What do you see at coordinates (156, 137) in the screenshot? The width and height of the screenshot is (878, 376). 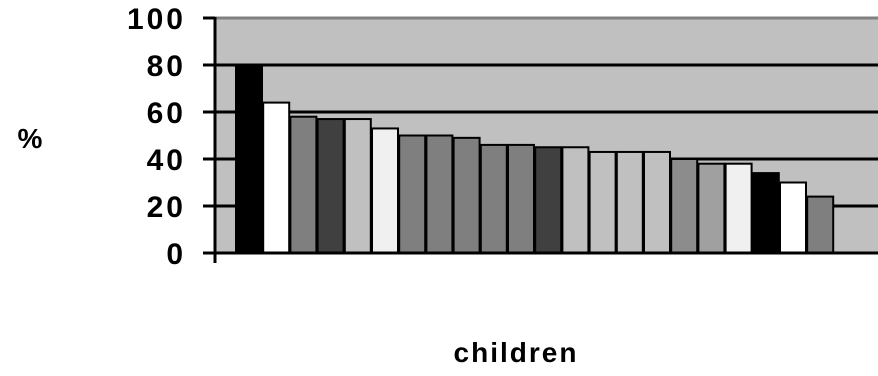 I see `y-tick-labels: 0 20 40 60 80 100` at bounding box center [156, 137].